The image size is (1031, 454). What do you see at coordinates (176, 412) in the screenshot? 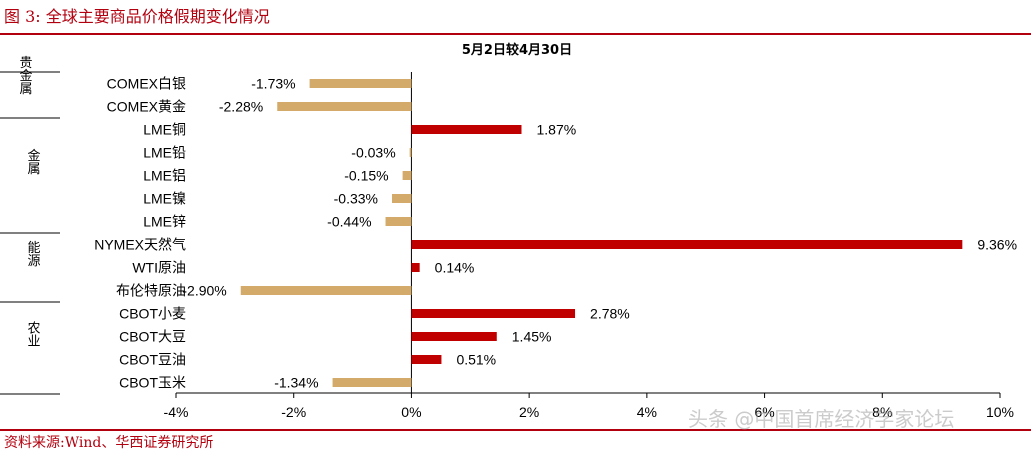
I see `x-tick-label: -4%` at bounding box center [176, 412].